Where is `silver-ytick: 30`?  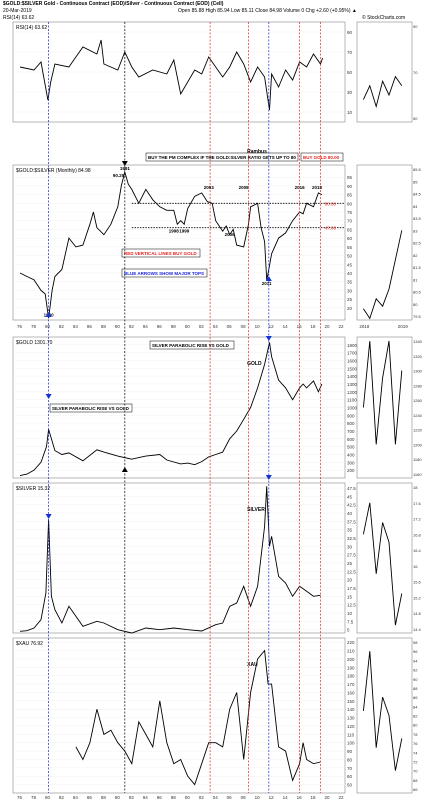 silver-ytick: 30 is located at coordinates (350, 546).